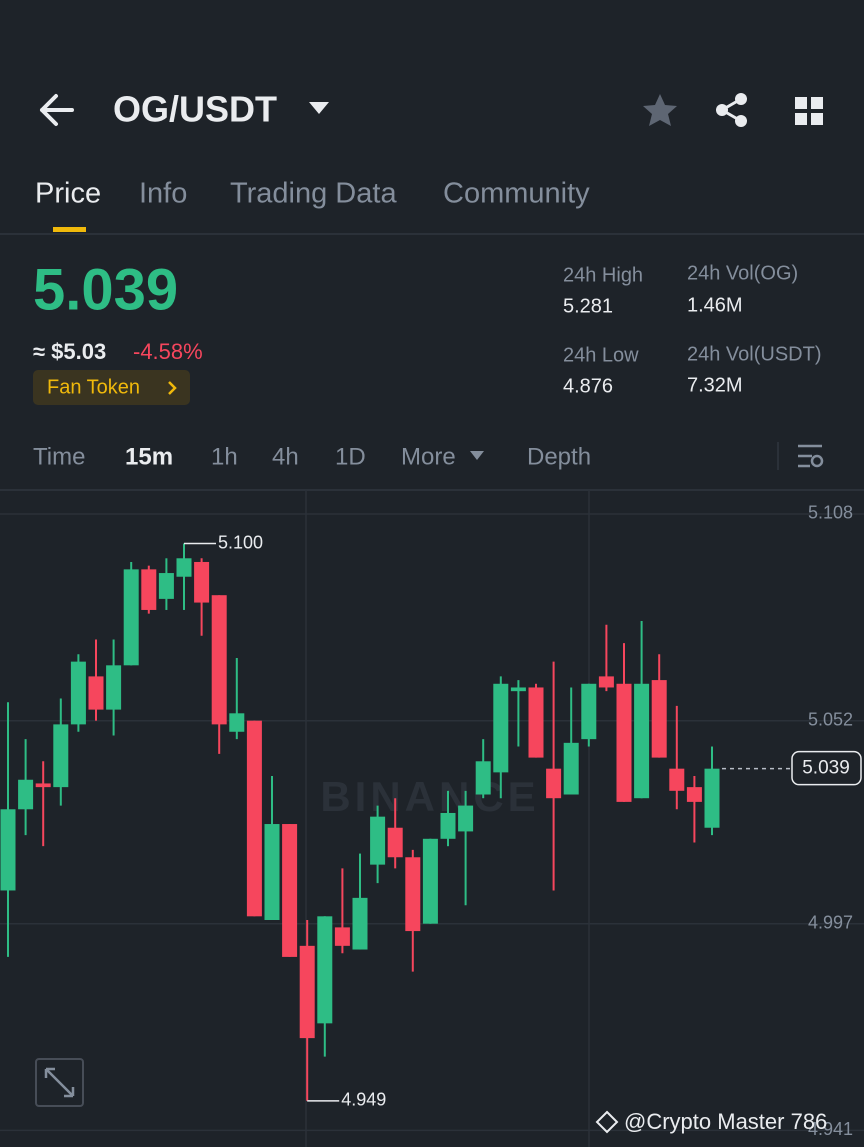 The height and width of the screenshot is (1147, 864). Describe the element at coordinates (588, 306) in the screenshot. I see `stat-value: 5.281` at that location.